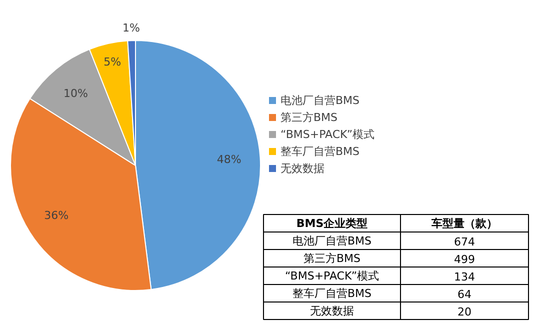 This screenshot has width=550, height=334. I want to click on legend-label: “BMS+PACK”模式, so click(327, 134).